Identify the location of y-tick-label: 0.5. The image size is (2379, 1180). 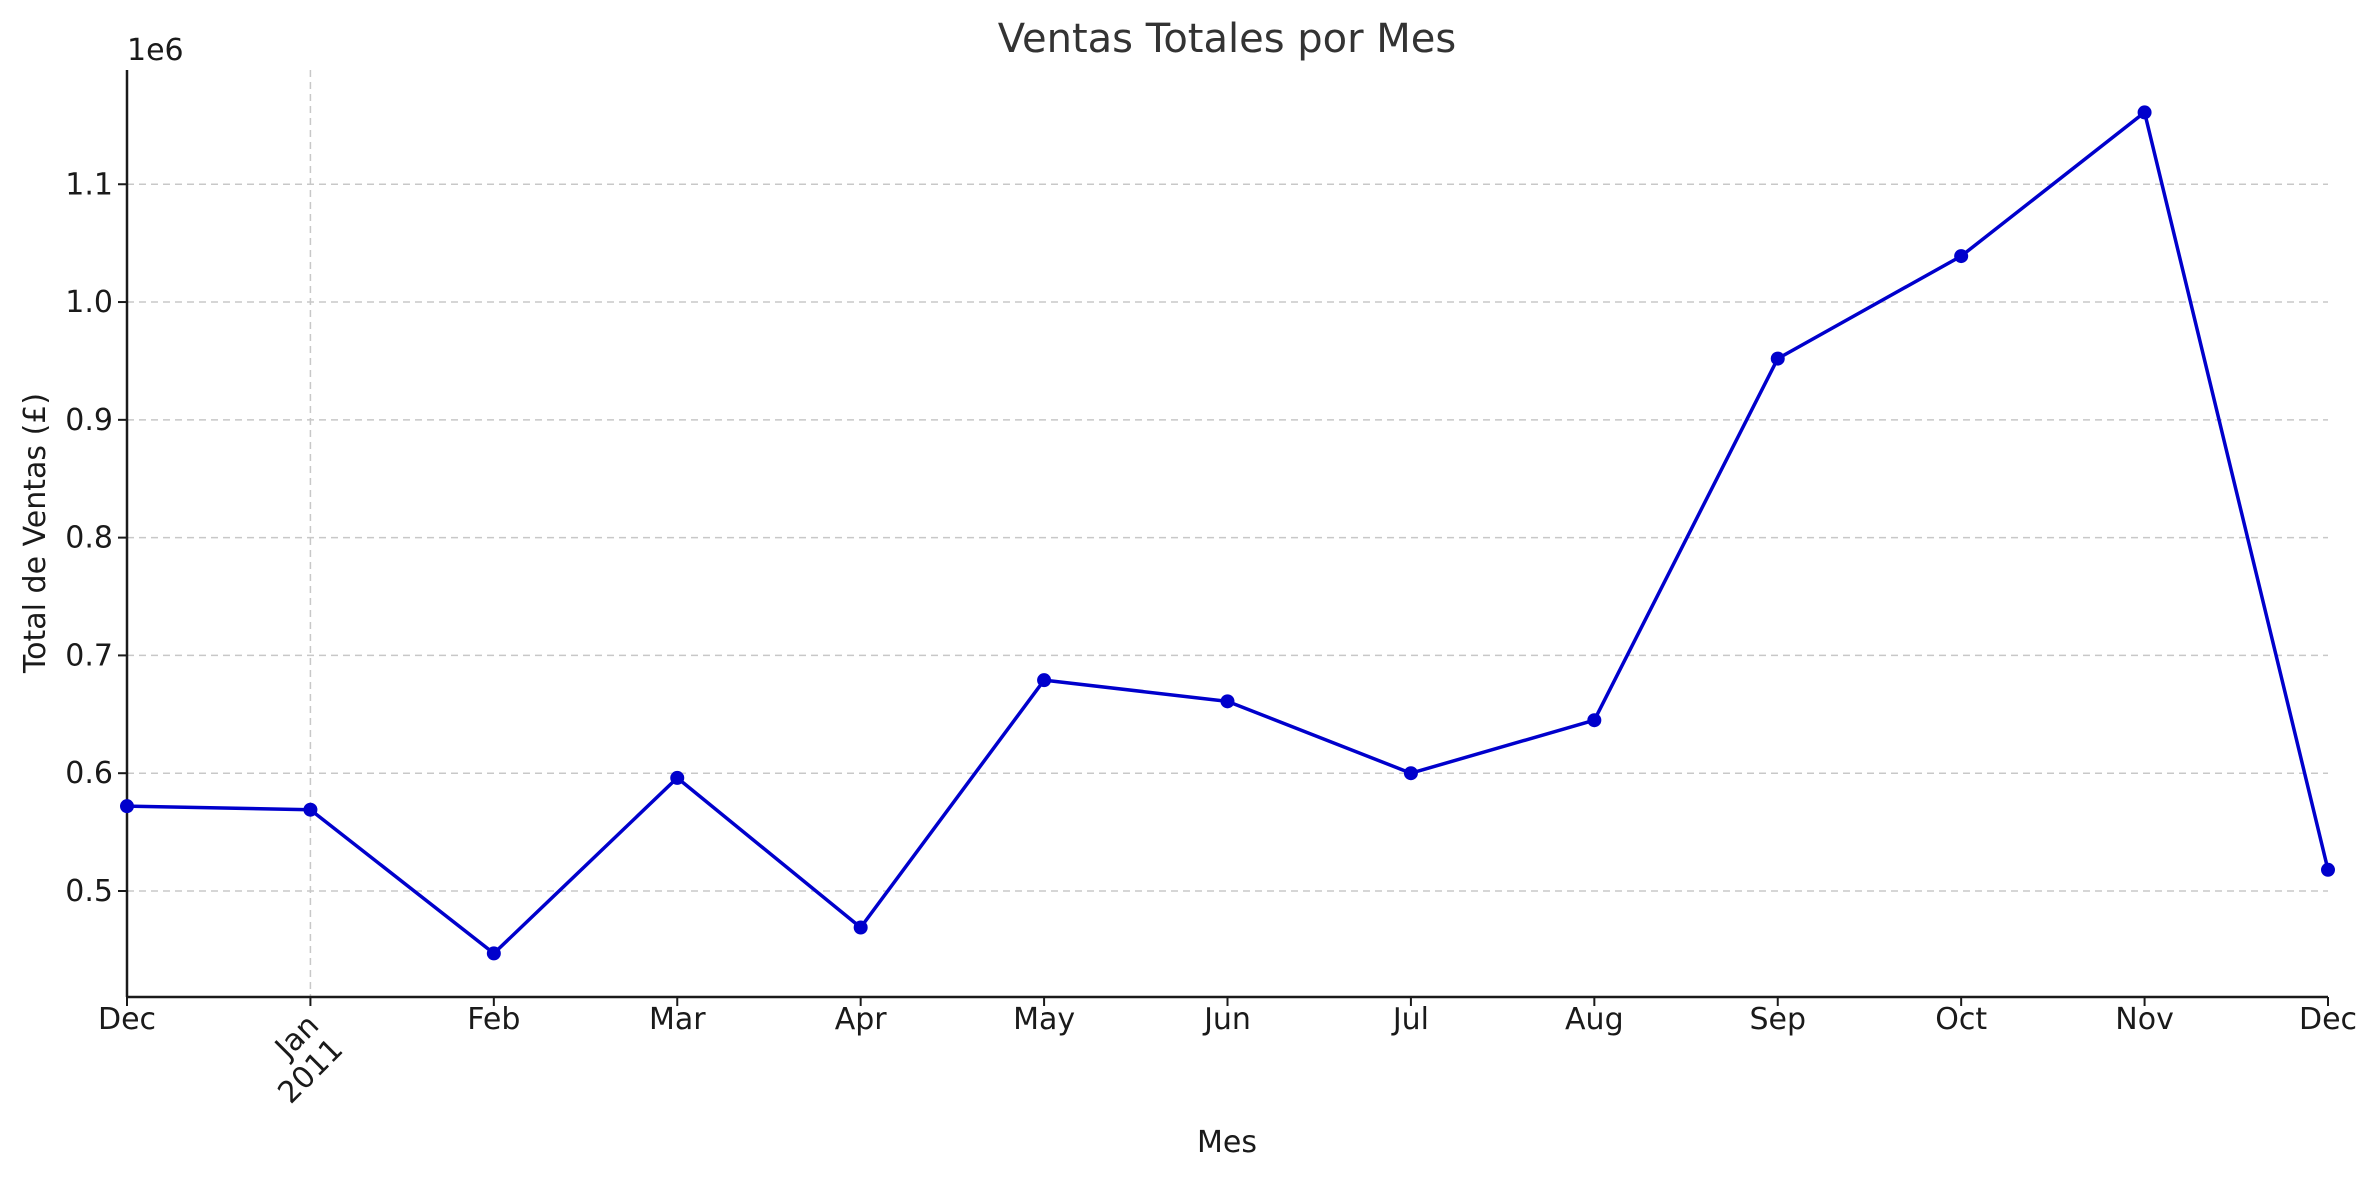
(89, 891).